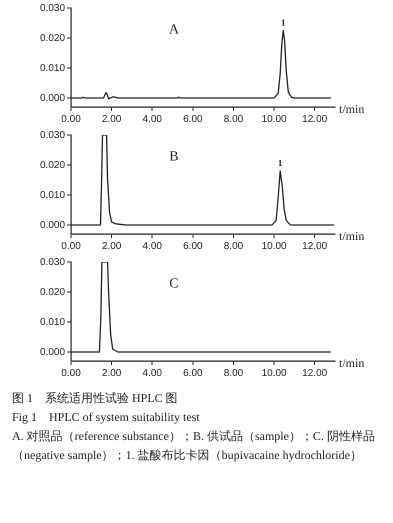 Image resolution: width=393 pixels, height=523 pixels. Describe the element at coordinates (174, 30) in the screenshot. I see `annotation: A` at that location.